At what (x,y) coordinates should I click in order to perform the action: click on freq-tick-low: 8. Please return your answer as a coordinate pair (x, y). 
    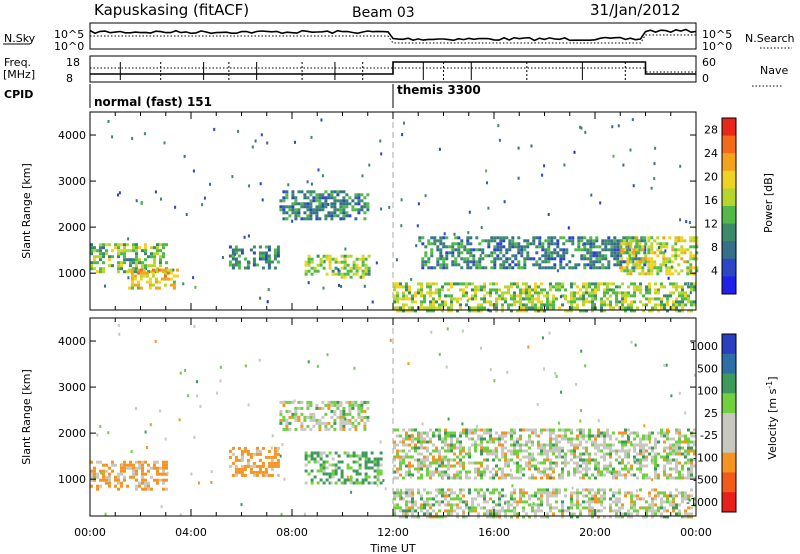
    Looking at the image, I should click on (69, 78).